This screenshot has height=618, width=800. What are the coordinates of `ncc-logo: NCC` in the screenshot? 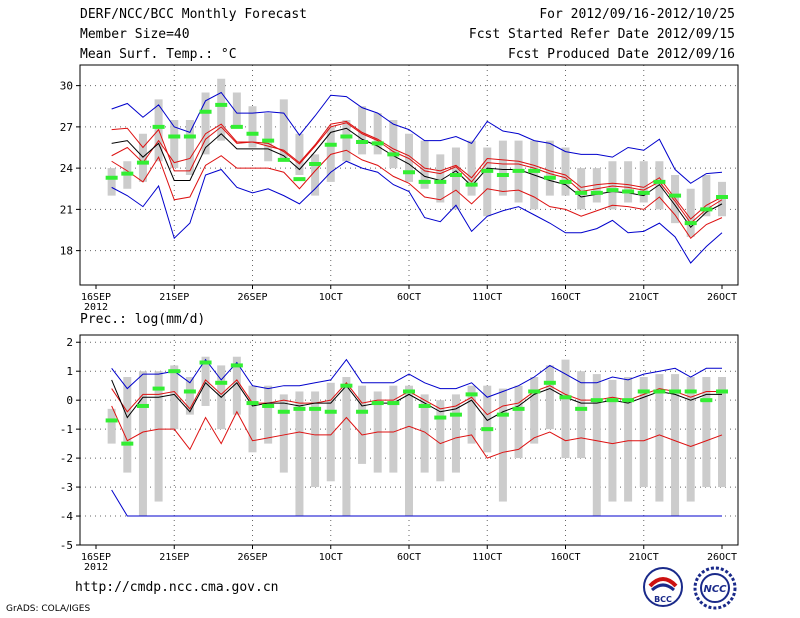 It's located at (715, 588).